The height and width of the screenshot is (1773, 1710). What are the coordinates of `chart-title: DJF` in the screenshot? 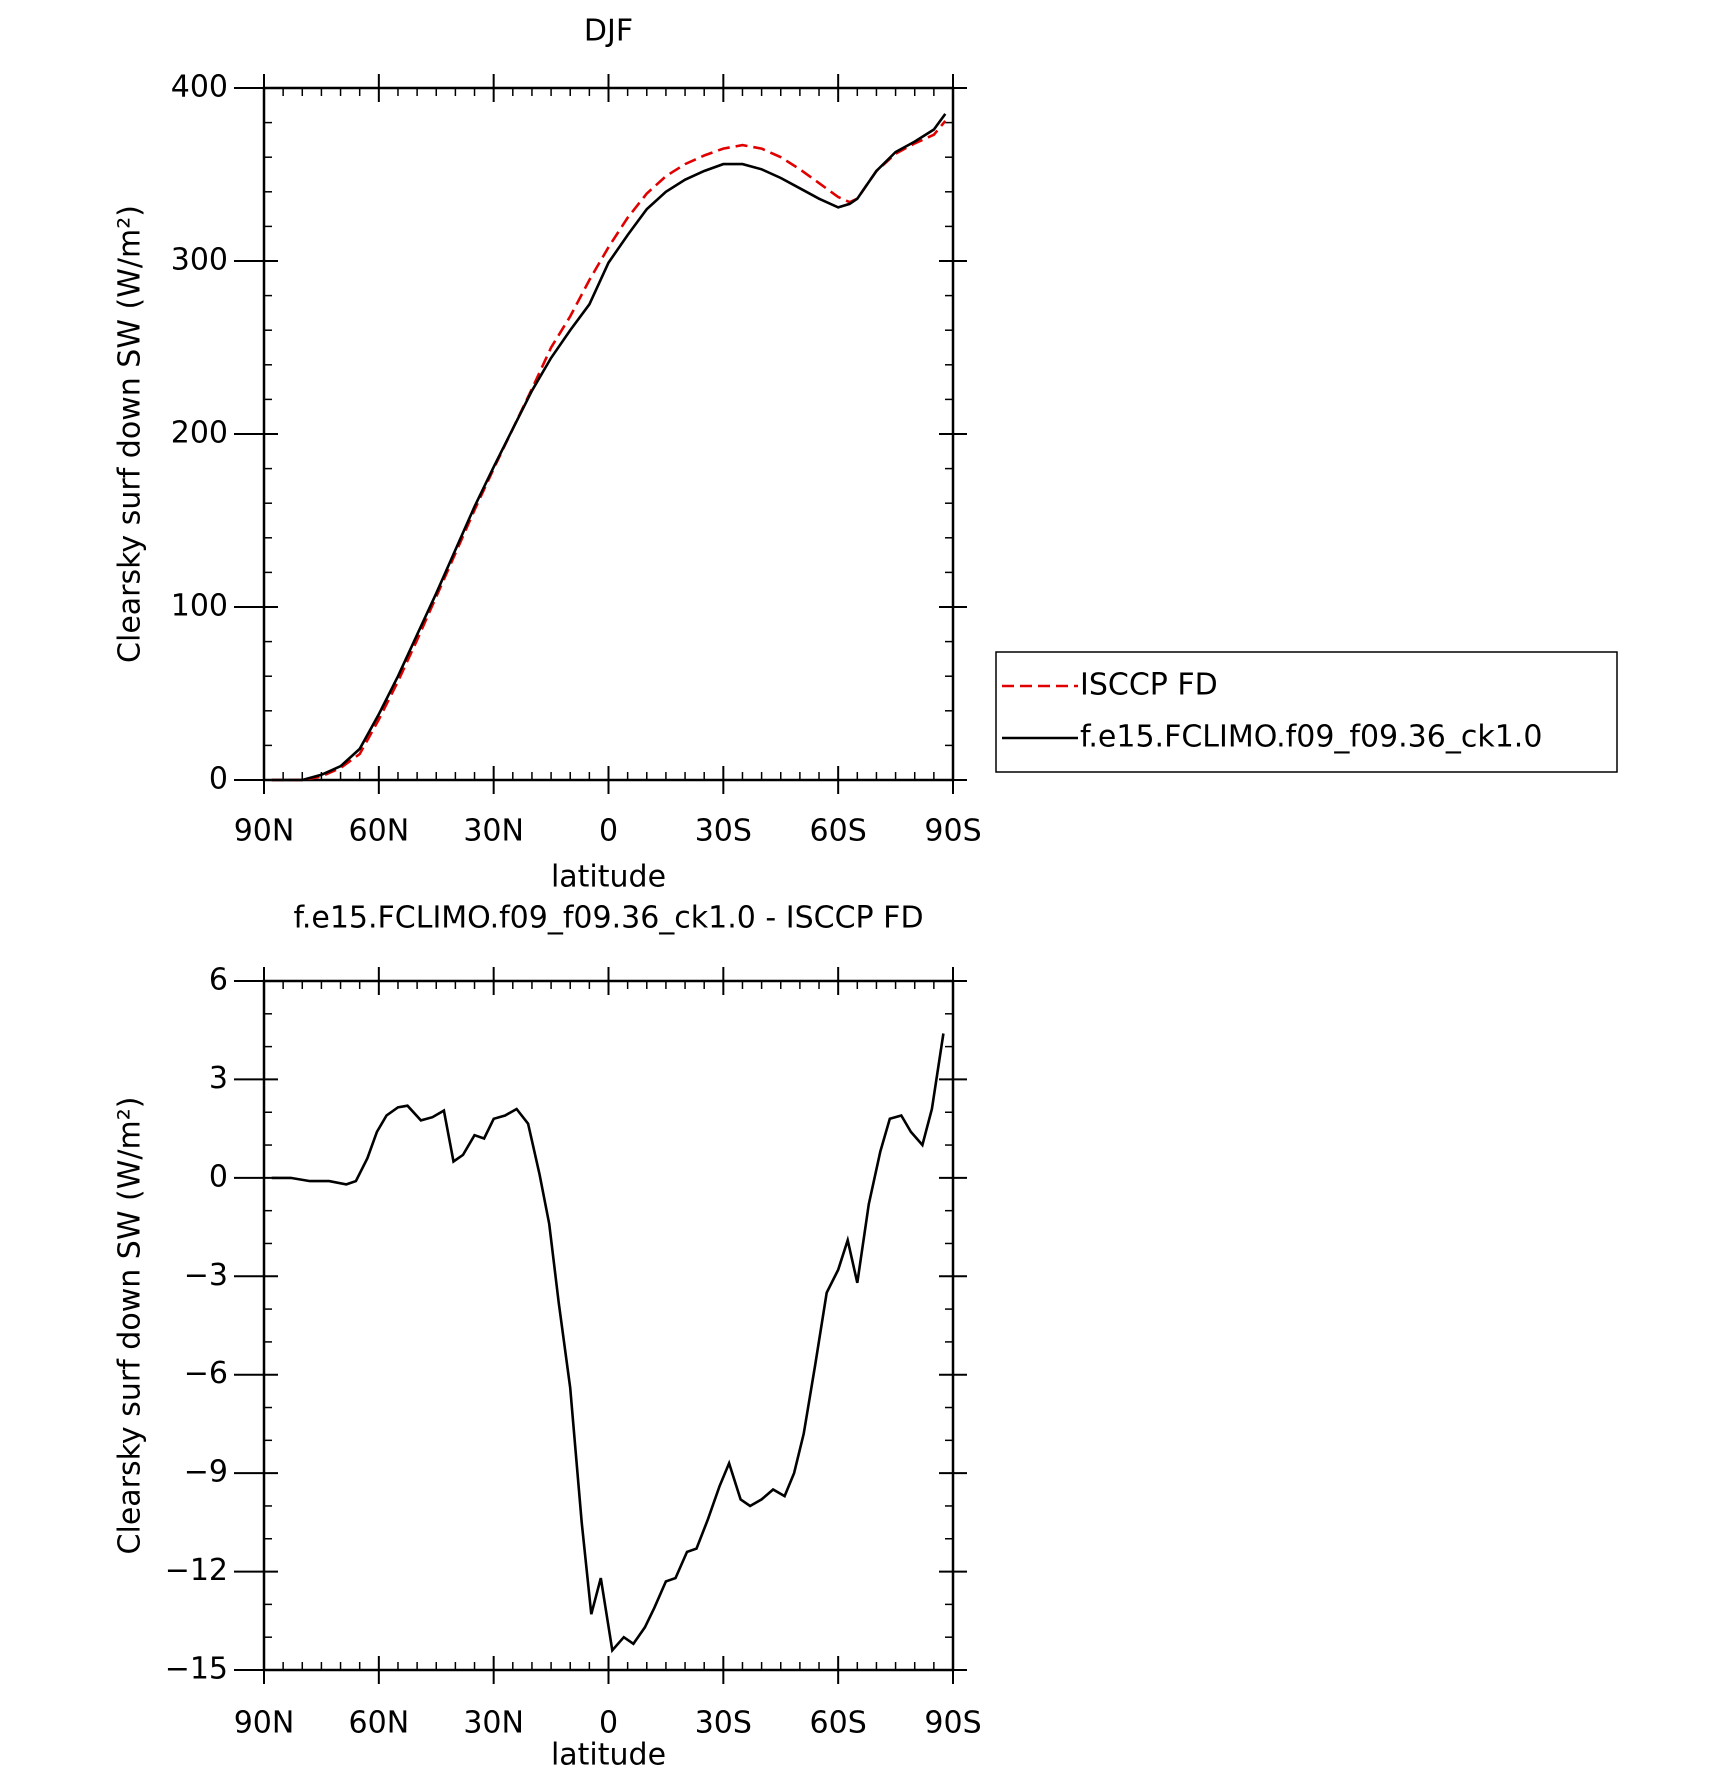 It's located at (608, 31).